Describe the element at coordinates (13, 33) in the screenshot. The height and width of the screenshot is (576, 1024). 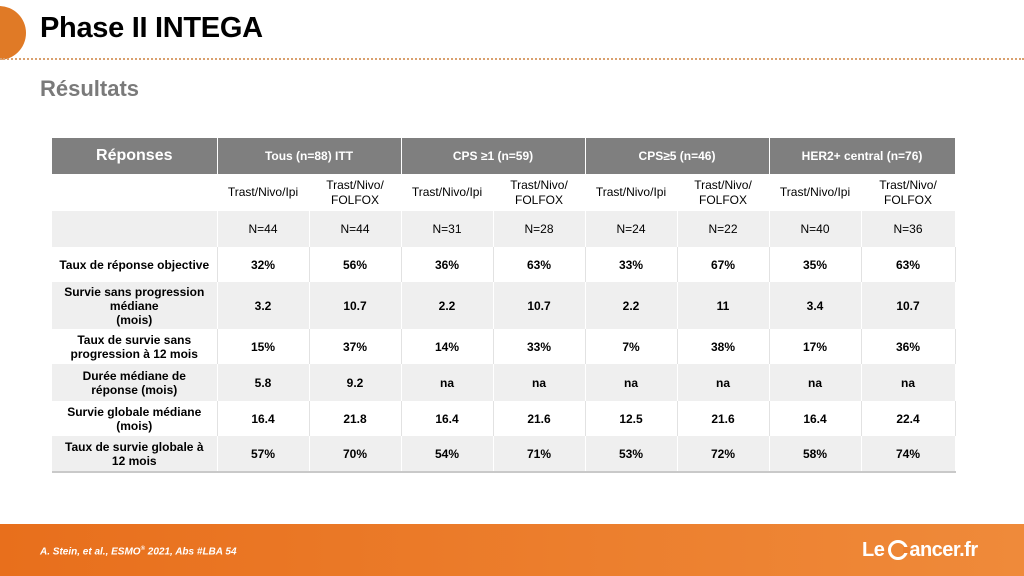
I see `corner-accent-shape` at that location.